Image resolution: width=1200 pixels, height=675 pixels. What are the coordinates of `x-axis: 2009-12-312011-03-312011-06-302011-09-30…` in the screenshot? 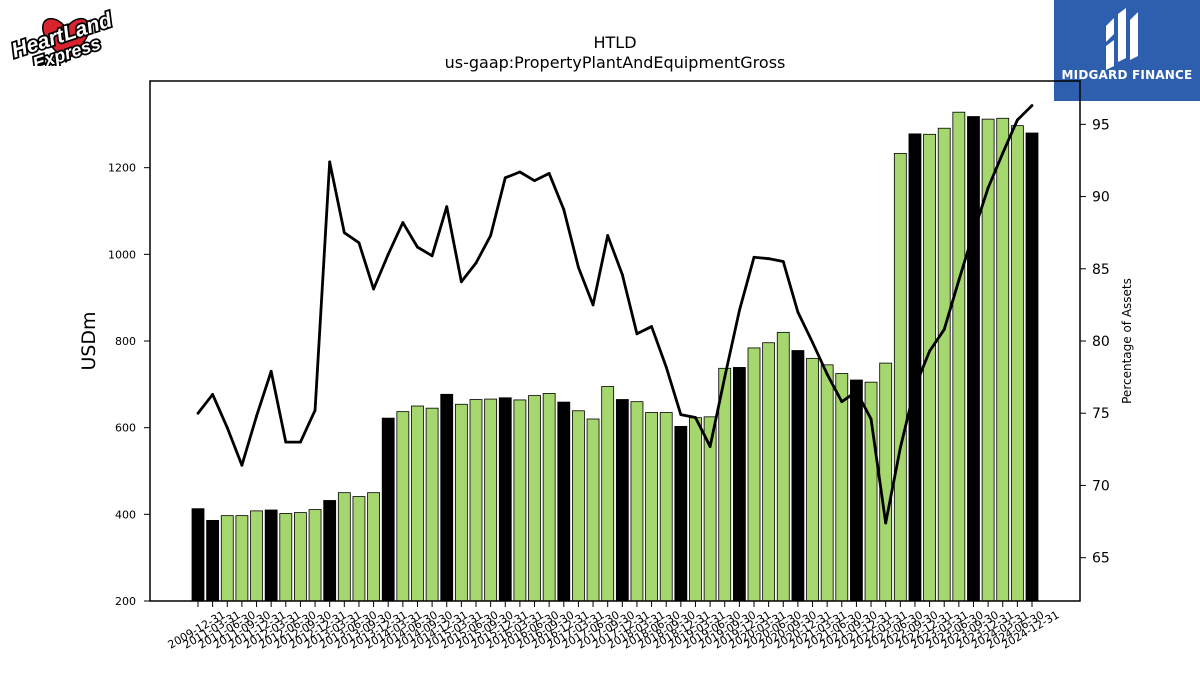 It's located at (614, 626).